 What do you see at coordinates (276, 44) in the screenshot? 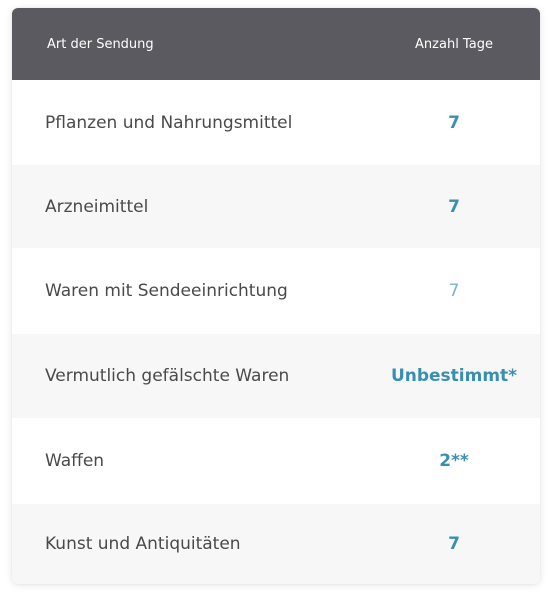
I see `table-header: Art der Sendung Anzahl Tage` at bounding box center [276, 44].